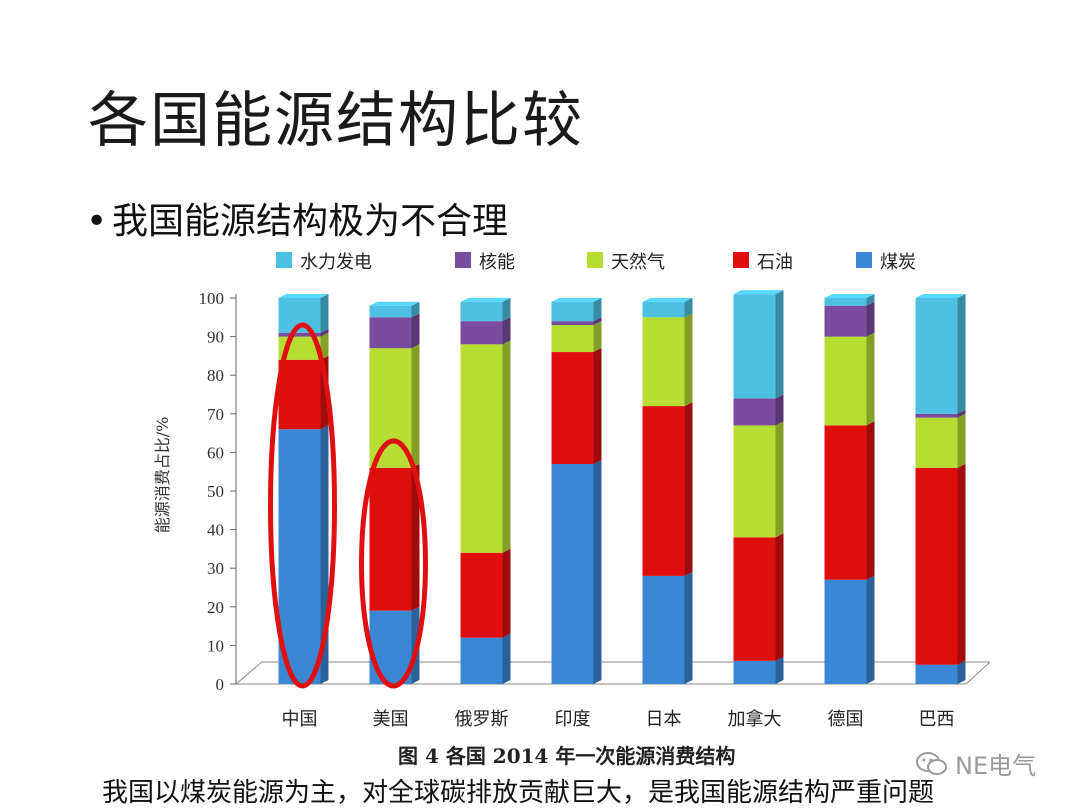  I want to click on legend-label: 煤炭, so click(898, 262).